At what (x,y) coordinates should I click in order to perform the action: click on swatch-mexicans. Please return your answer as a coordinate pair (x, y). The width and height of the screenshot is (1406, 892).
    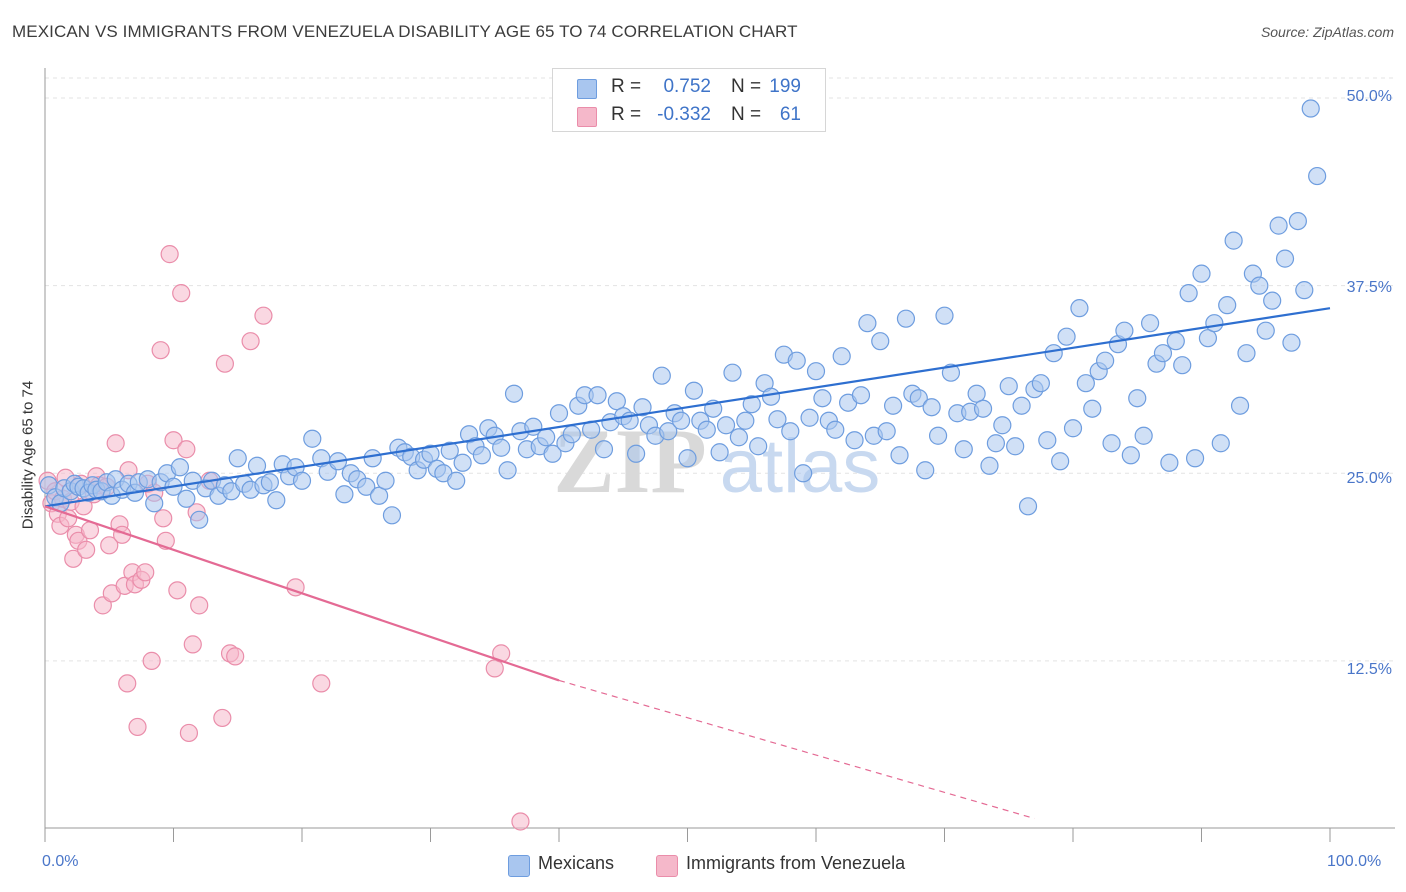
    Looking at the image, I should click on (587, 89).